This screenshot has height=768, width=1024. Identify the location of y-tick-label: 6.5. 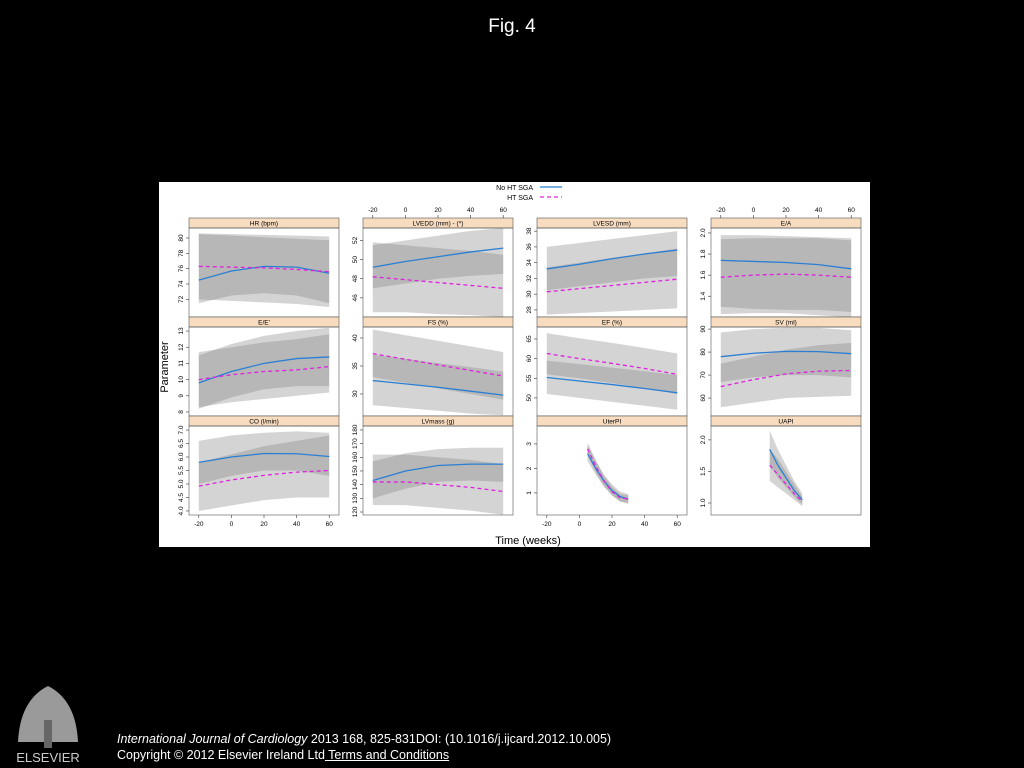
(181, 443).